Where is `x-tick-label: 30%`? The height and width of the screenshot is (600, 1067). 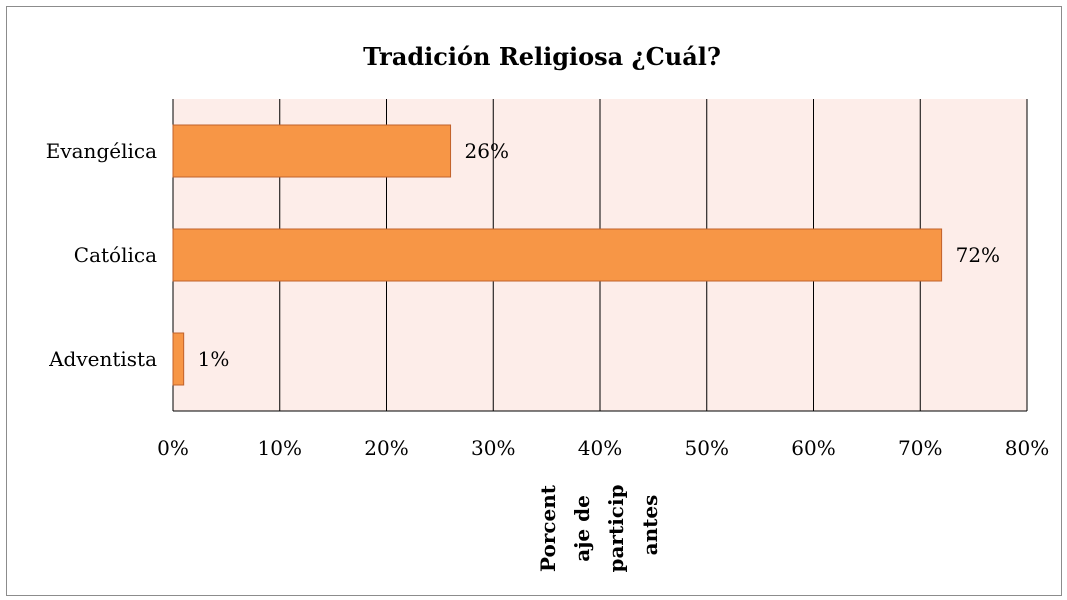
x-tick-label: 30% is located at coordinates (493, 448).